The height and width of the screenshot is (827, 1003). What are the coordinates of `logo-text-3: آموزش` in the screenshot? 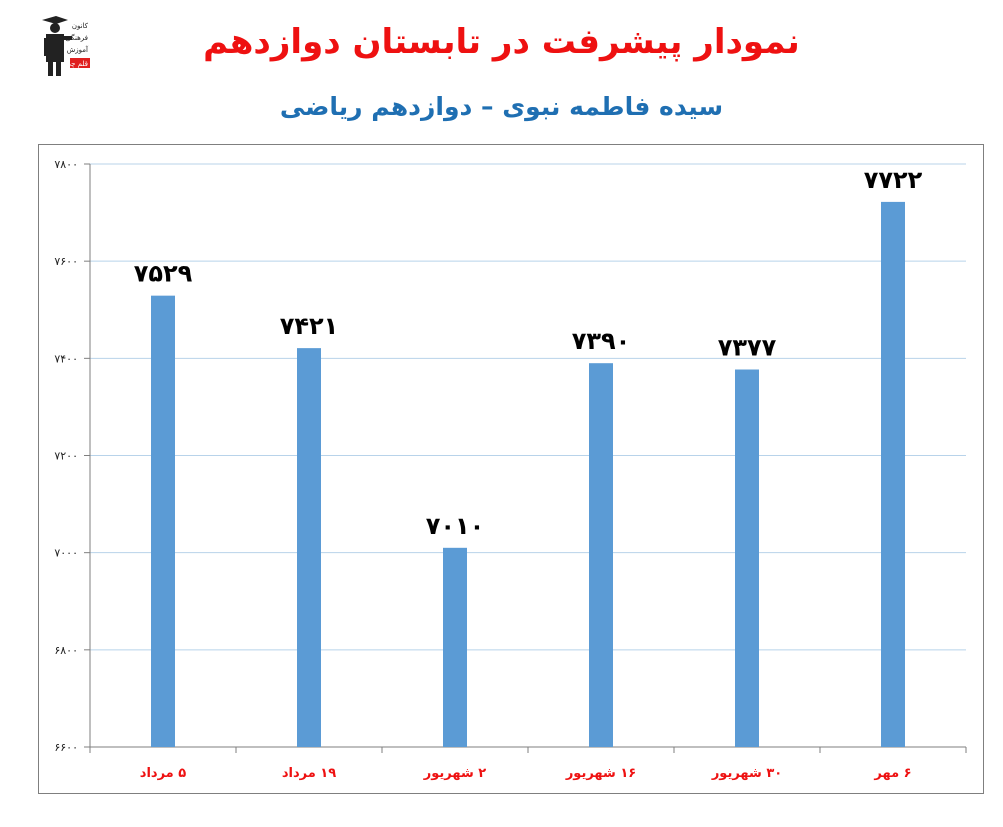 It's located at (78, 49).